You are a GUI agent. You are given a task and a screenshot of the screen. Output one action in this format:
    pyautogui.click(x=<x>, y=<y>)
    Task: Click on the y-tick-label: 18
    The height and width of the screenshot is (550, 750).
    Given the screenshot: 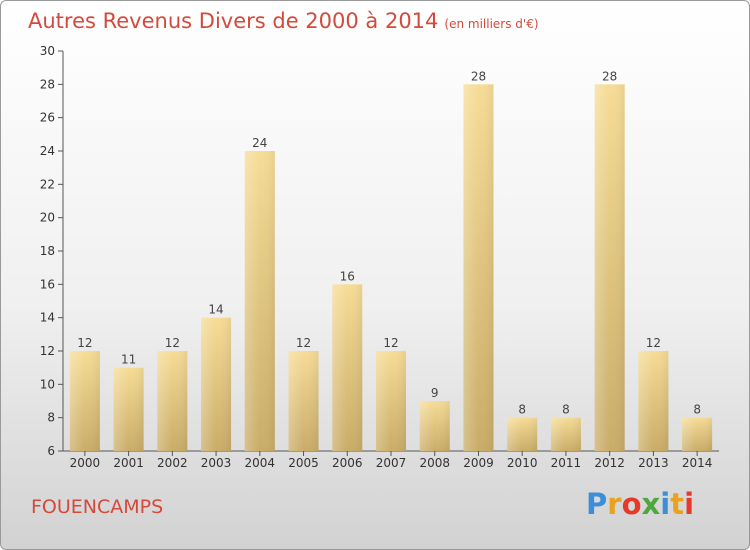 What is the action you would take?
    pyautogui.click(x=47, y=251)
    